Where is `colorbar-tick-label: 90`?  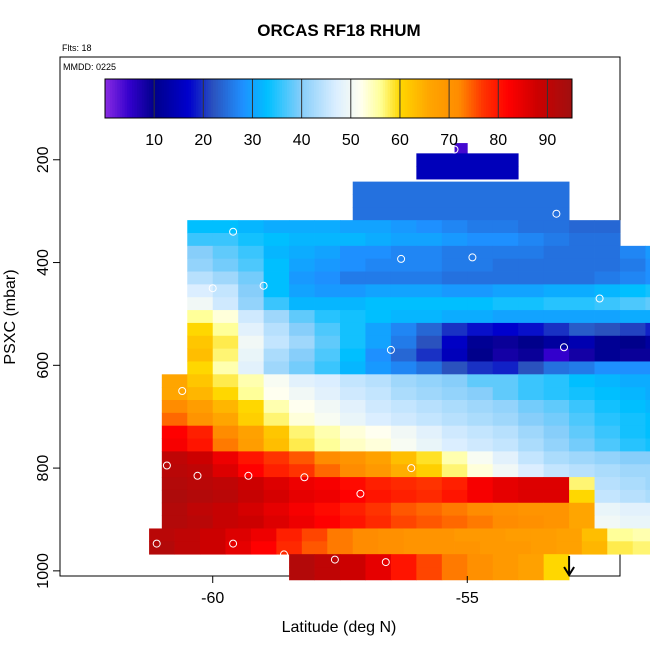 colorbar-tick-label: 90 is located at coordinates (548, 140).